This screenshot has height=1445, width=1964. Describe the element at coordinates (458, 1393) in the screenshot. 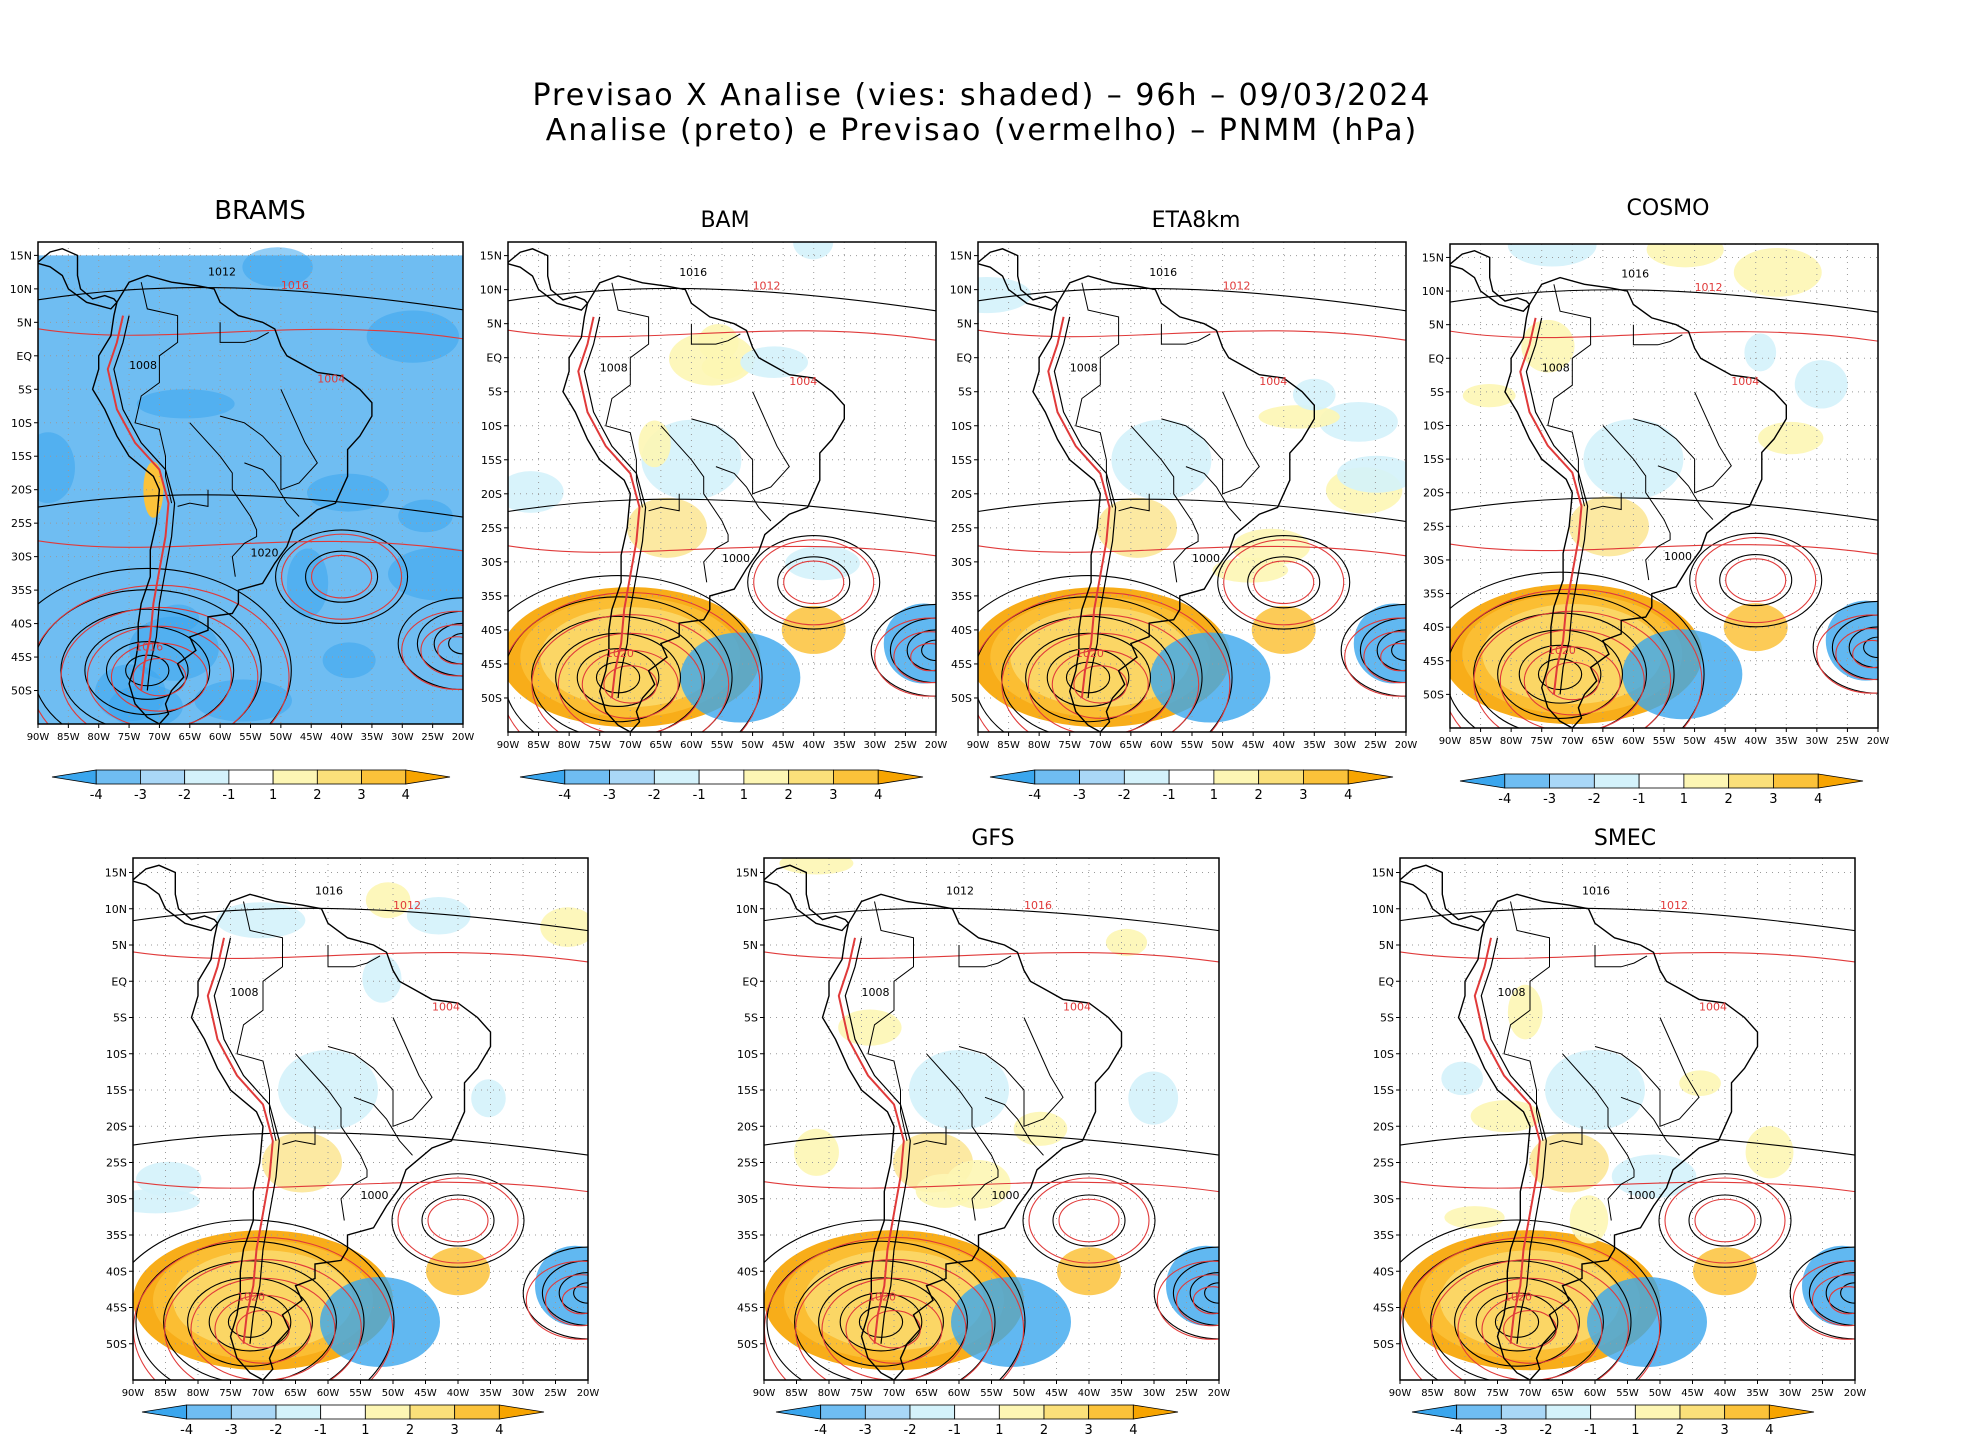

I see `lon-tick-label: 40W` at that location.